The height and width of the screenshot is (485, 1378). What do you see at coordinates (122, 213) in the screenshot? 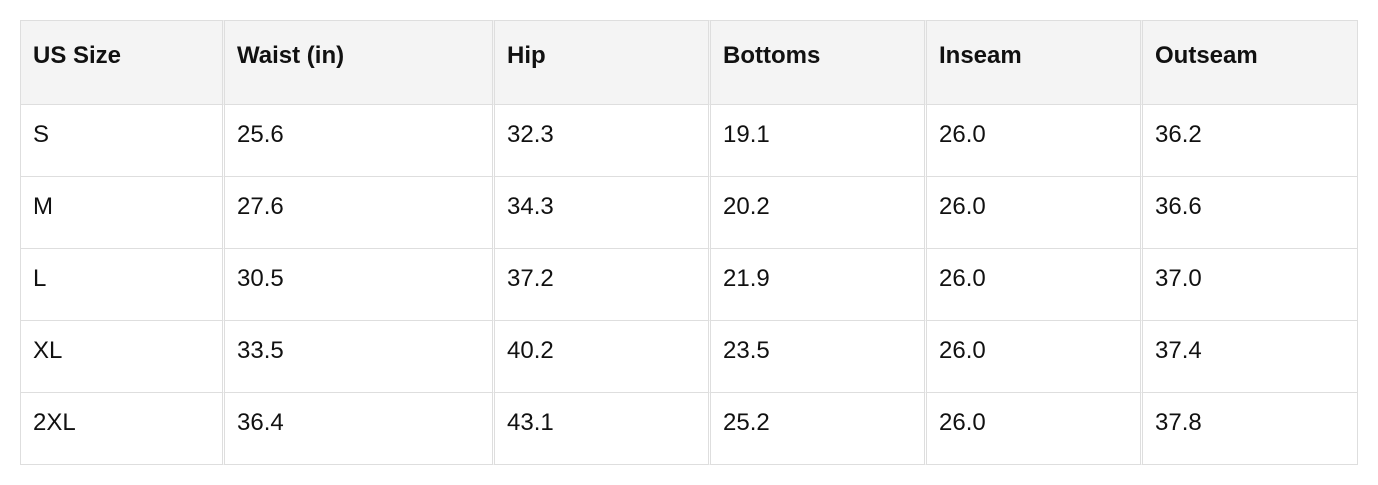
I see `table-cell: M` at bounding box center [122, 213].